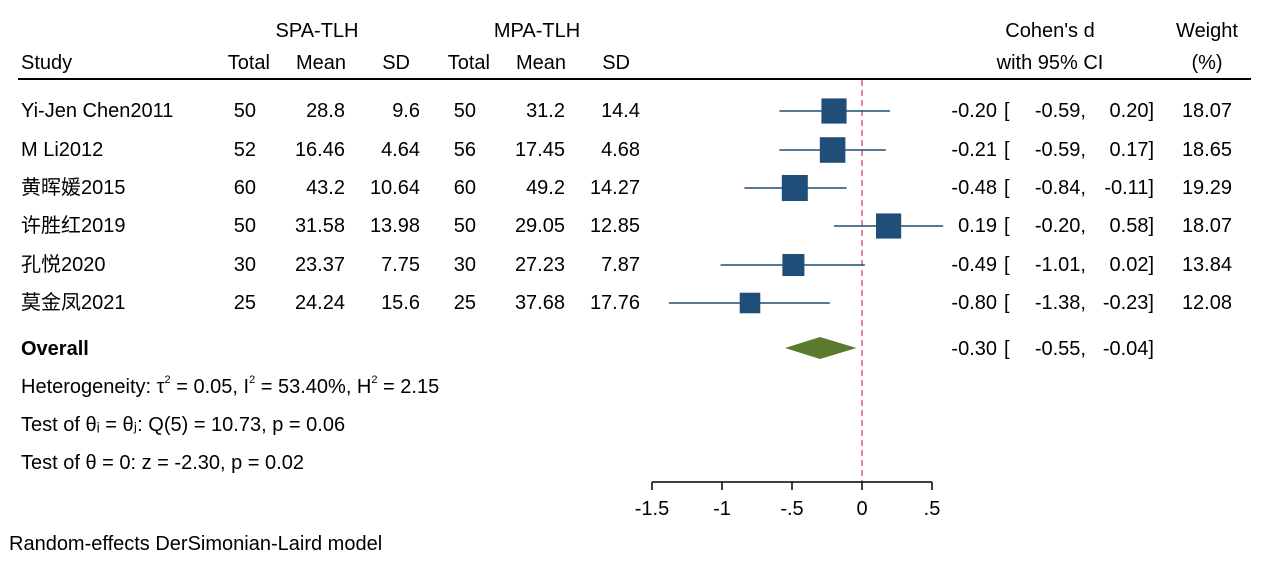 Image resolution: width=1269 pixels, height=562 pixels. Describe the element at coordinates (540, 63) in the screenshot. I see `mean2-header: Mean` at that location.